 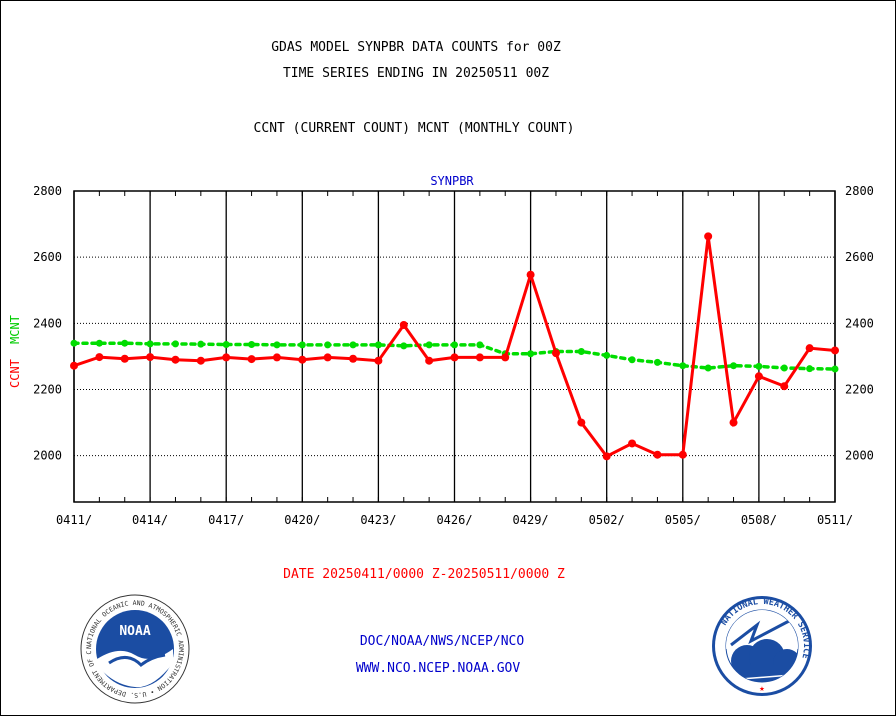 What do you see at coordinates (859, 456) in the screenshot?
I see `y-tick-label-right: 2000` at bounding box center [859, 456].